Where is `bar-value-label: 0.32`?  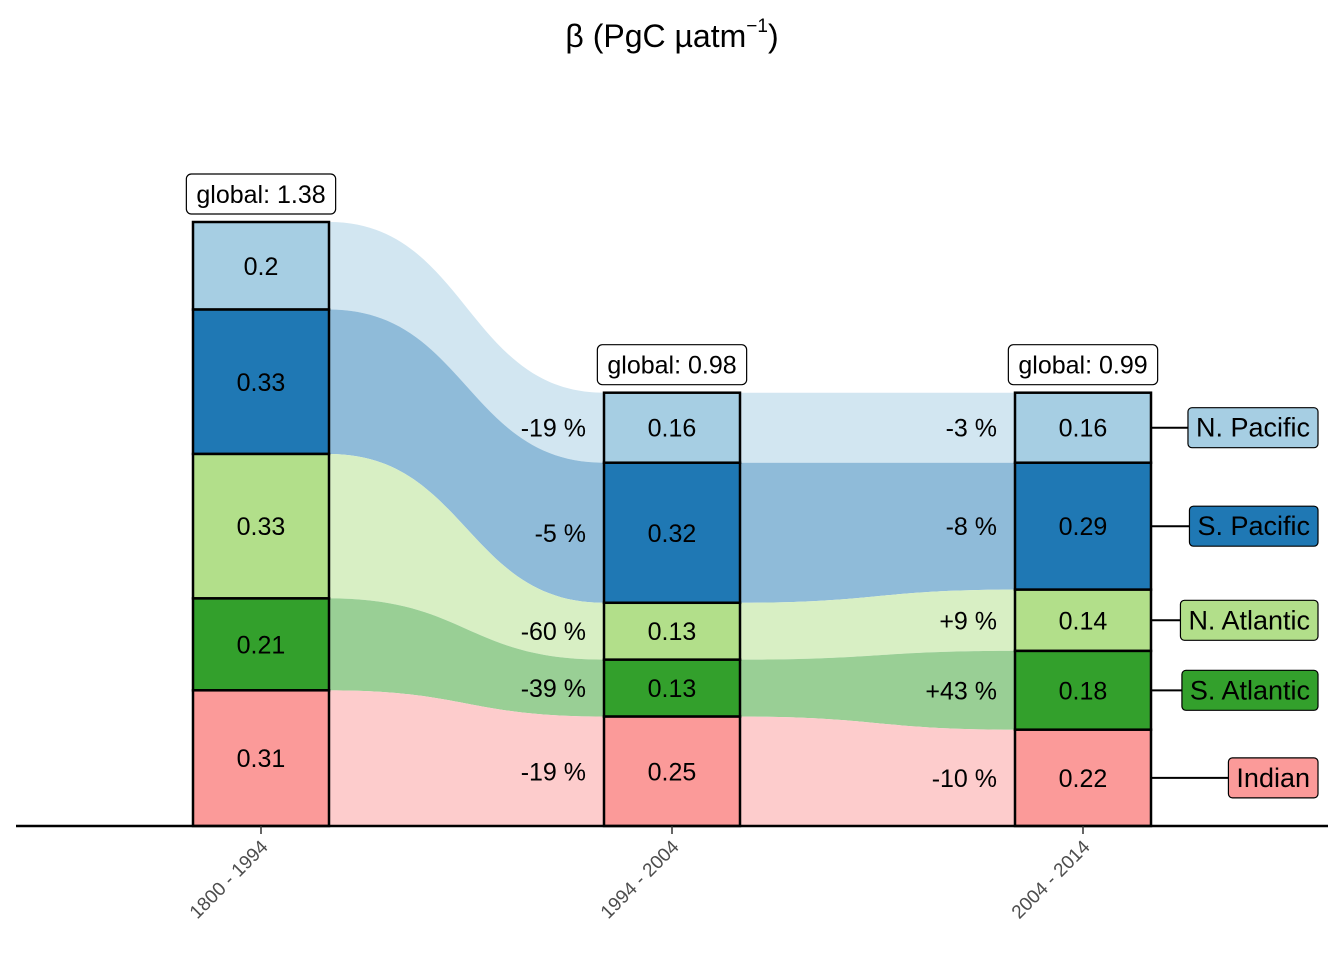 bar-value-label: 0.32 is located at coordinates (672, 534).